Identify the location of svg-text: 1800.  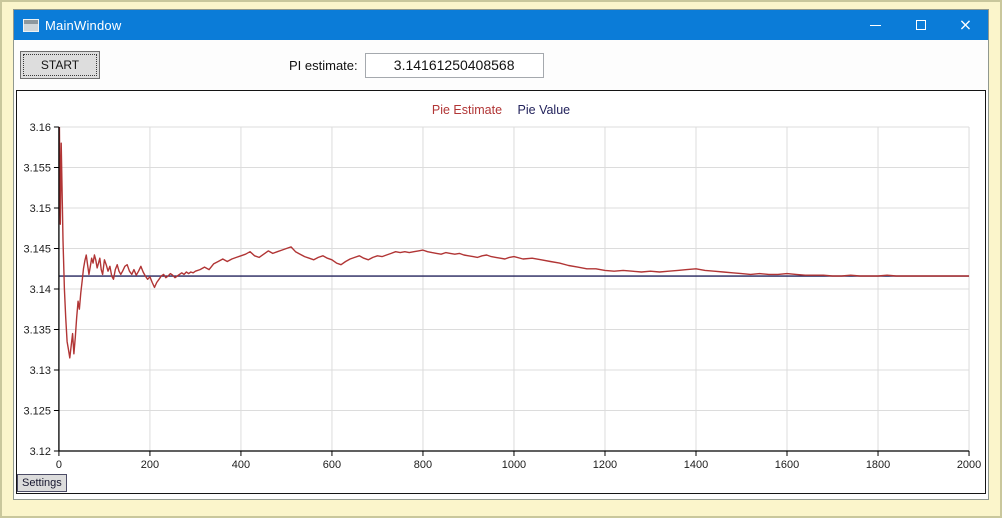
(878, 465).